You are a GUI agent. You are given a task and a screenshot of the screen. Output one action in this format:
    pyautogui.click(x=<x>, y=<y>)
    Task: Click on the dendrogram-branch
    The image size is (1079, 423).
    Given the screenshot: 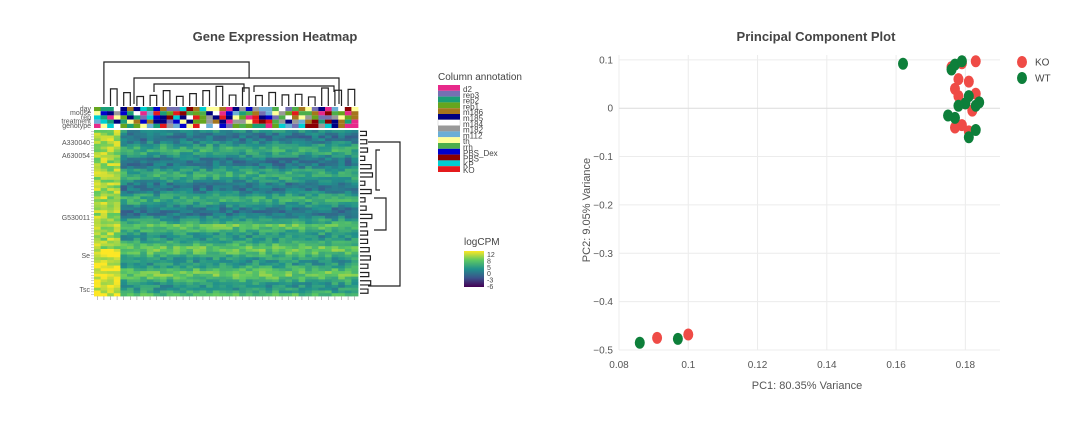 What is the action you would take?
    pyautogui.click(x=298, y=99)
    